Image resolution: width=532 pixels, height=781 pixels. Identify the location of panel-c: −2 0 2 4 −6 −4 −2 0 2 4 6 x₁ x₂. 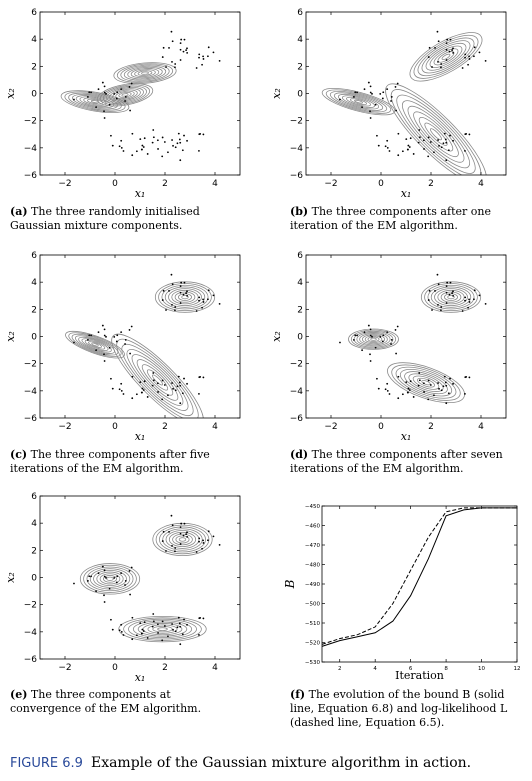
(133, 343).